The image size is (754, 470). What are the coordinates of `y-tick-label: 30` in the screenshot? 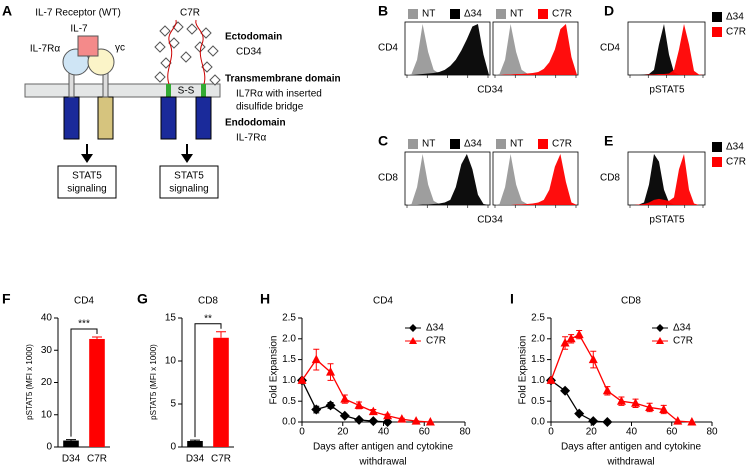 It's located at (47, 350).